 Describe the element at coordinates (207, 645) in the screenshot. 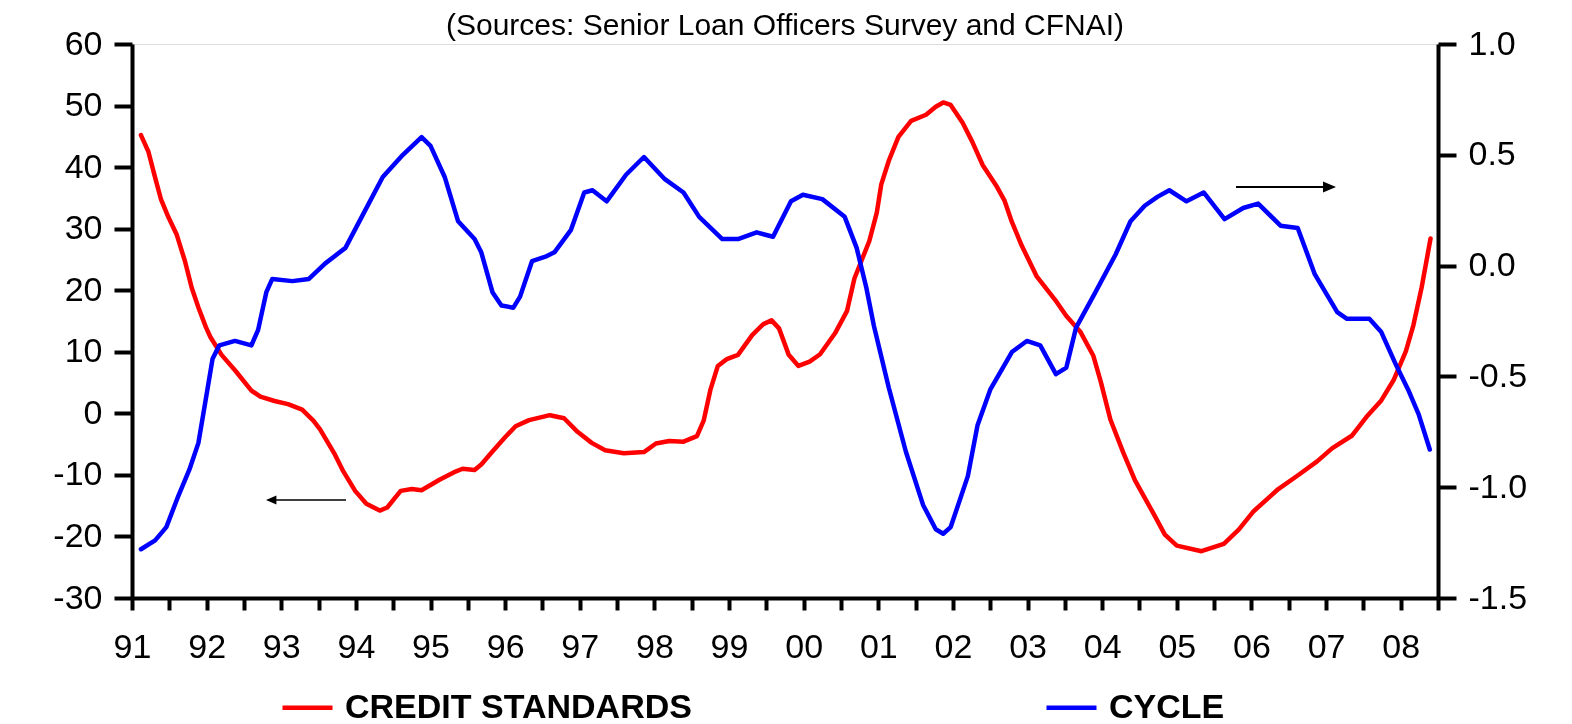

I see `x-tick-label: 92` at that location.